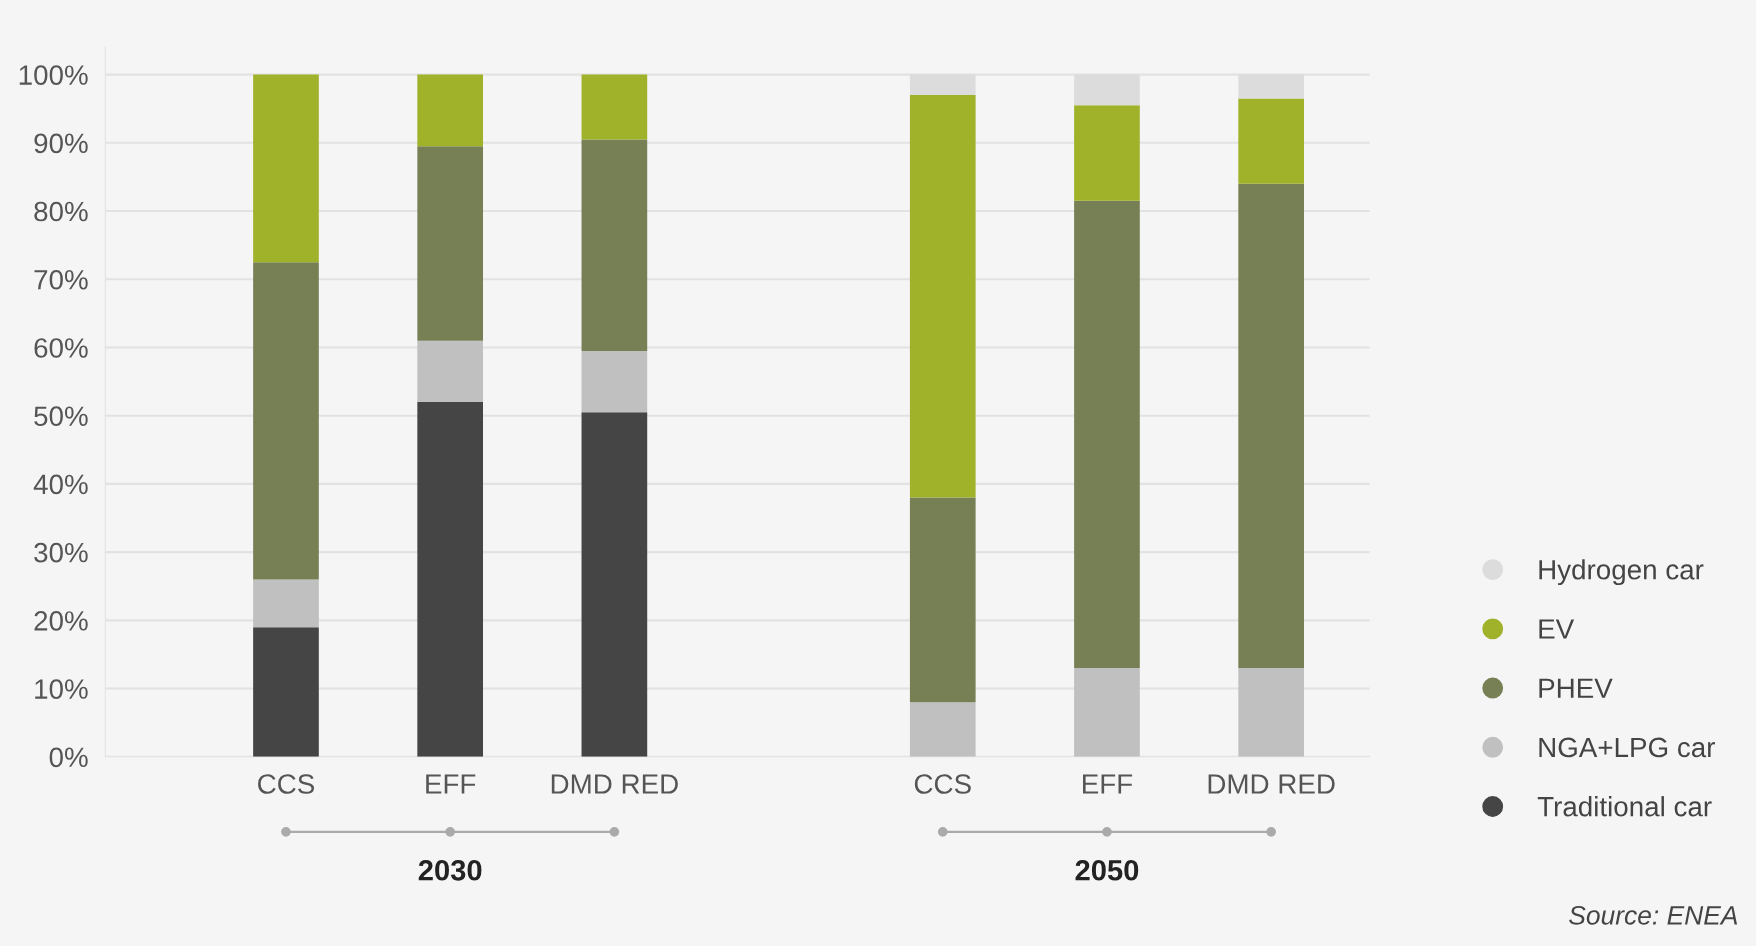  I want to click on legend-label: NGA+LPG car, so click(1627, 747).